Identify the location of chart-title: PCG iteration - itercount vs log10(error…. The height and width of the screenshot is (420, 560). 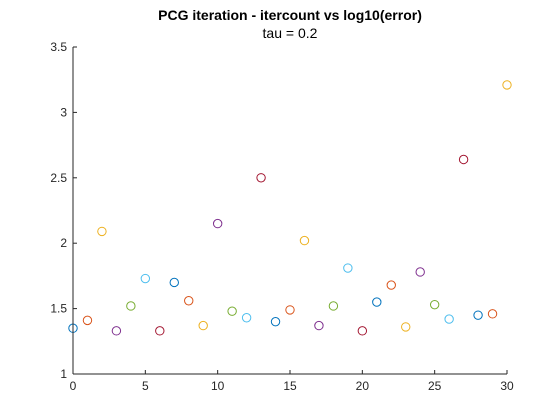
(290, 15).